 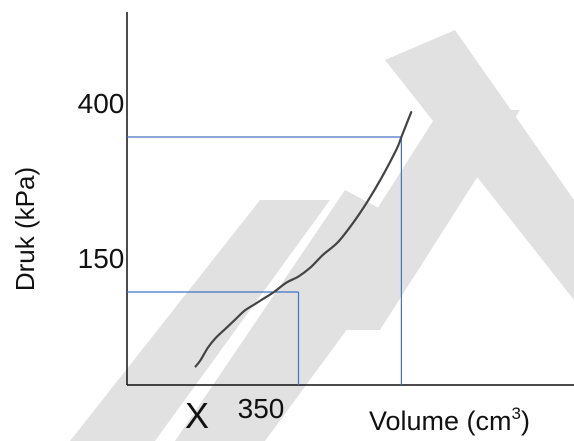 What do you see at coordinates (525, 421) in the screenshot?
I see `x-axis-label-close: )` at bounding box center [525, 421].